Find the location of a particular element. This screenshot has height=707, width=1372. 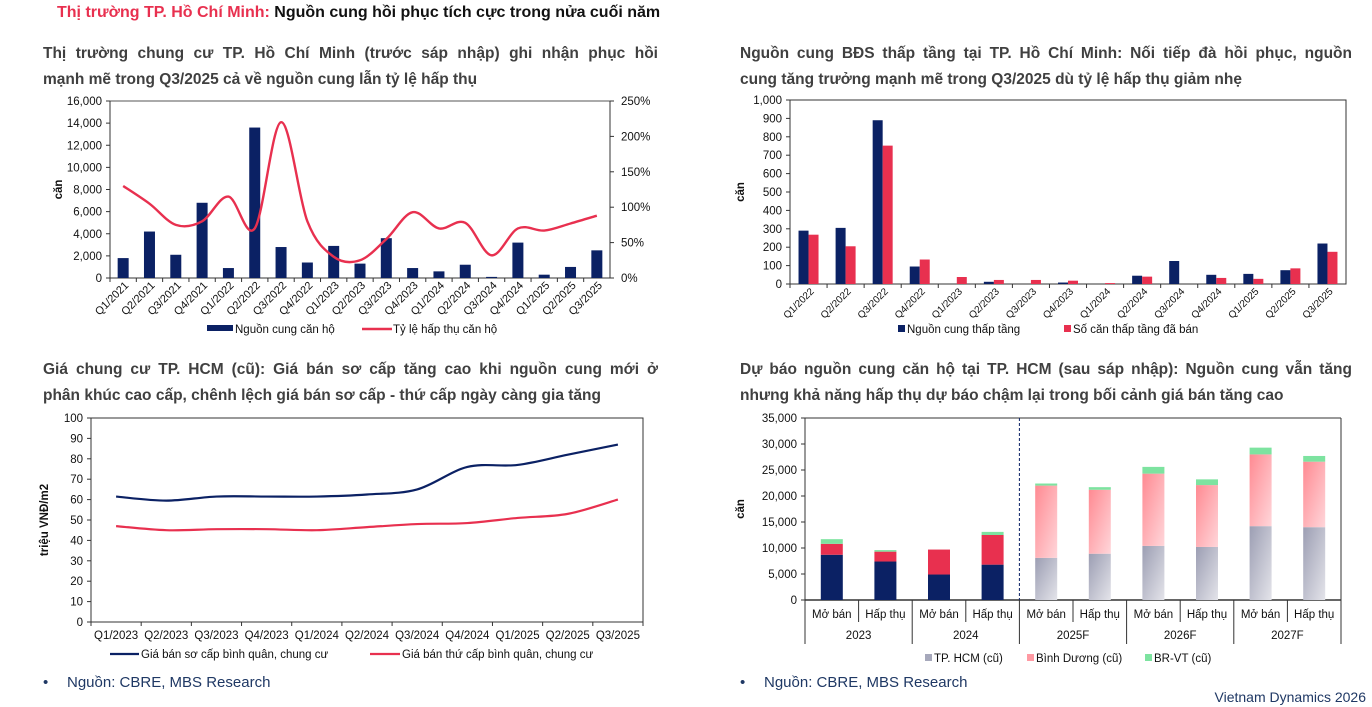

x-group-label: 2027F is located at coordinates (1287, 636).